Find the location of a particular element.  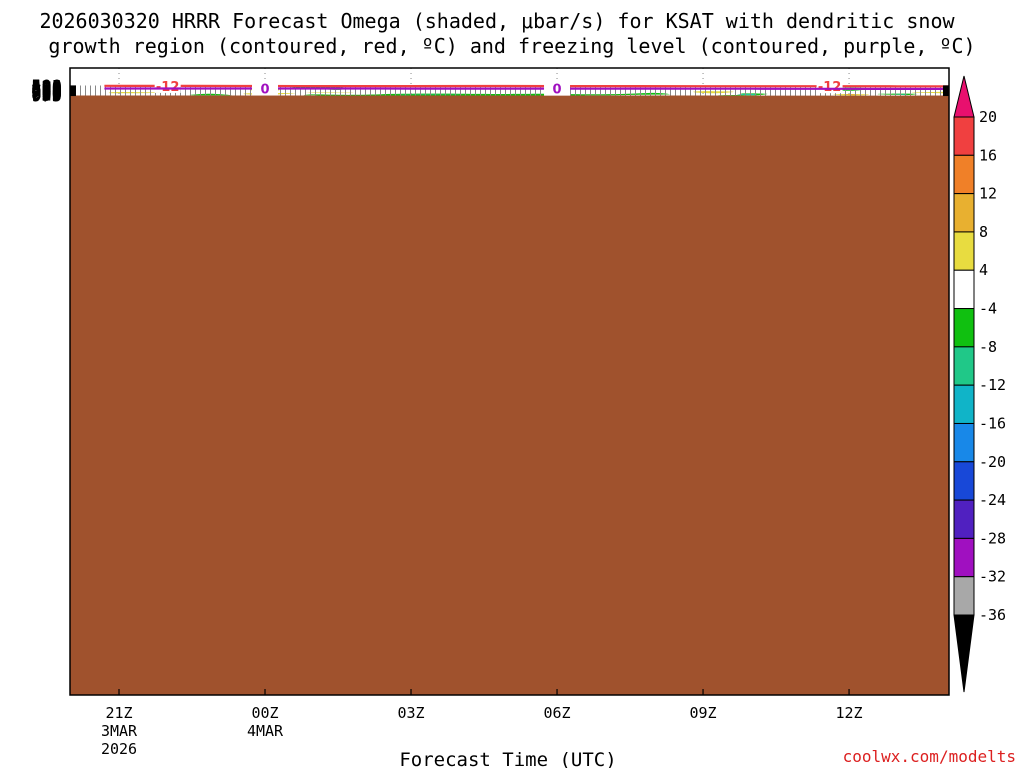

colorbar-label: -28 is located at coordinates (992, 538).